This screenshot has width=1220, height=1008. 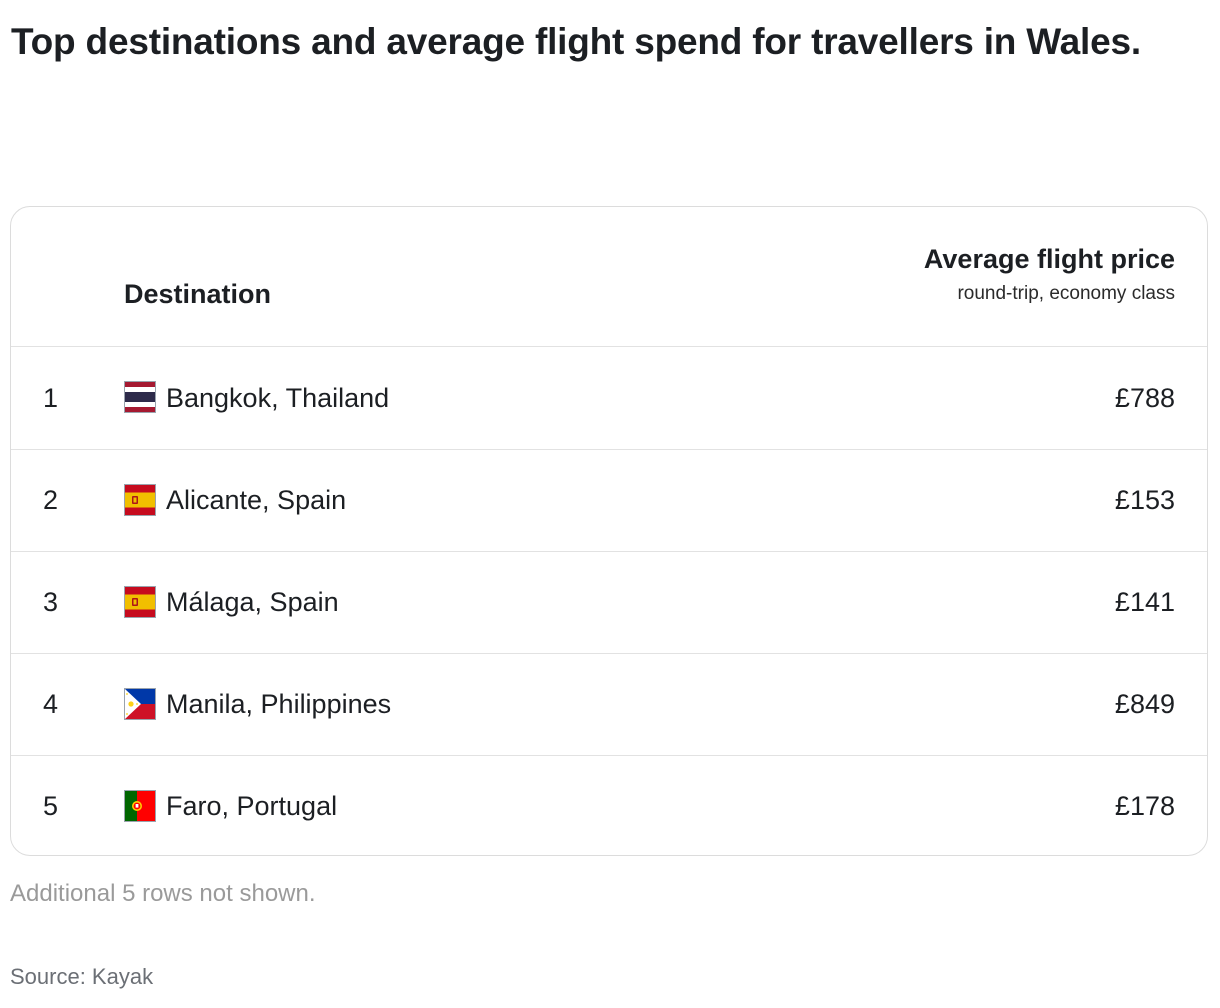 I want to click on table-row: 4 Manila, Philippines £849, so click(x=609, y=704).